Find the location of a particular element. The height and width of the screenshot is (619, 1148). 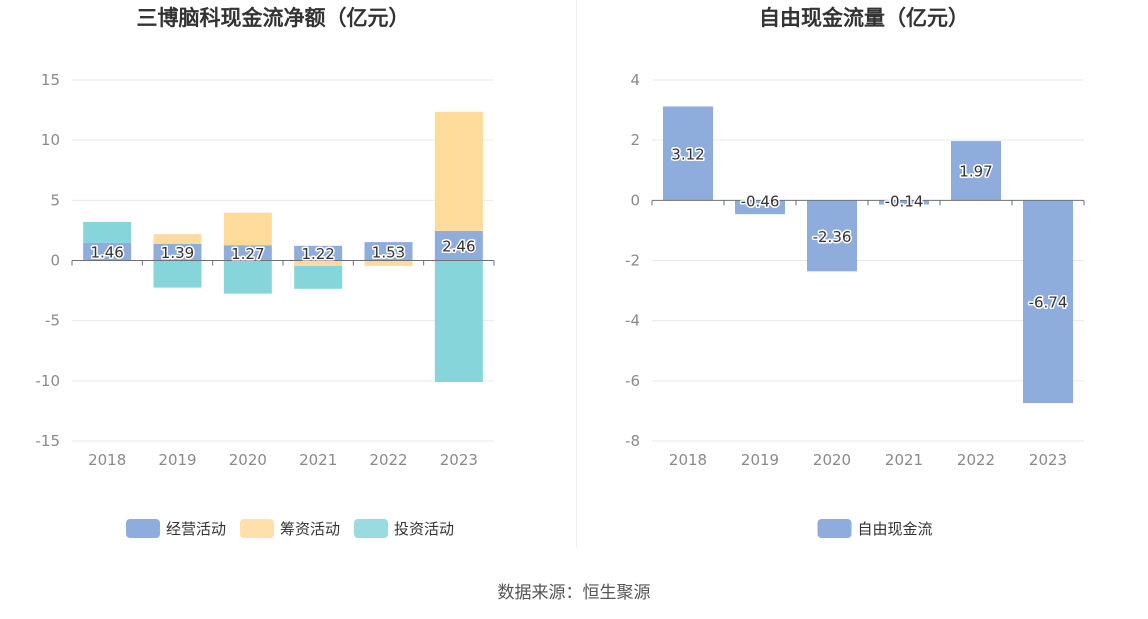

chart-title: 三博脑科现金流净额（亿元） is located at coordinates (273, 18).